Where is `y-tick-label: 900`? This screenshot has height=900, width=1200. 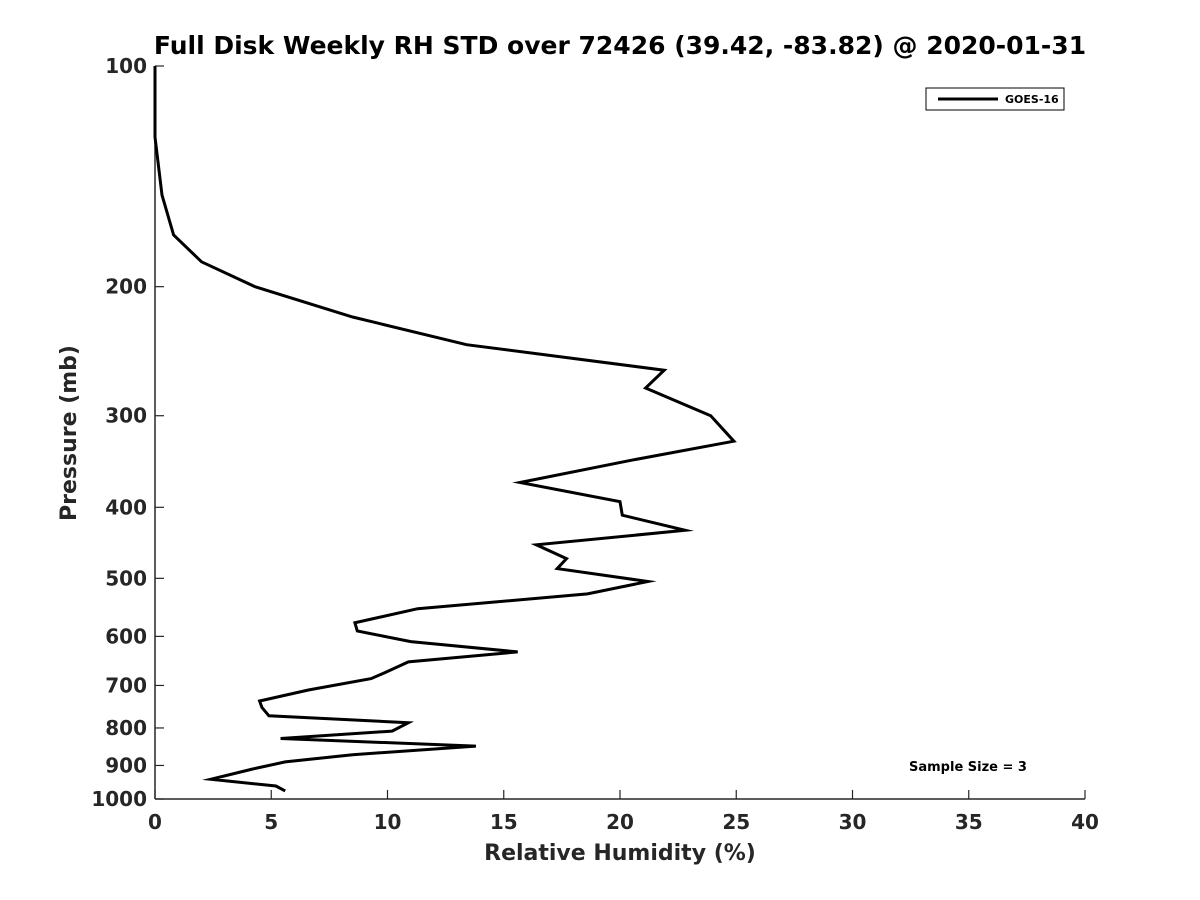 y-tick-label: 900 is located at coordinates (126, 765).